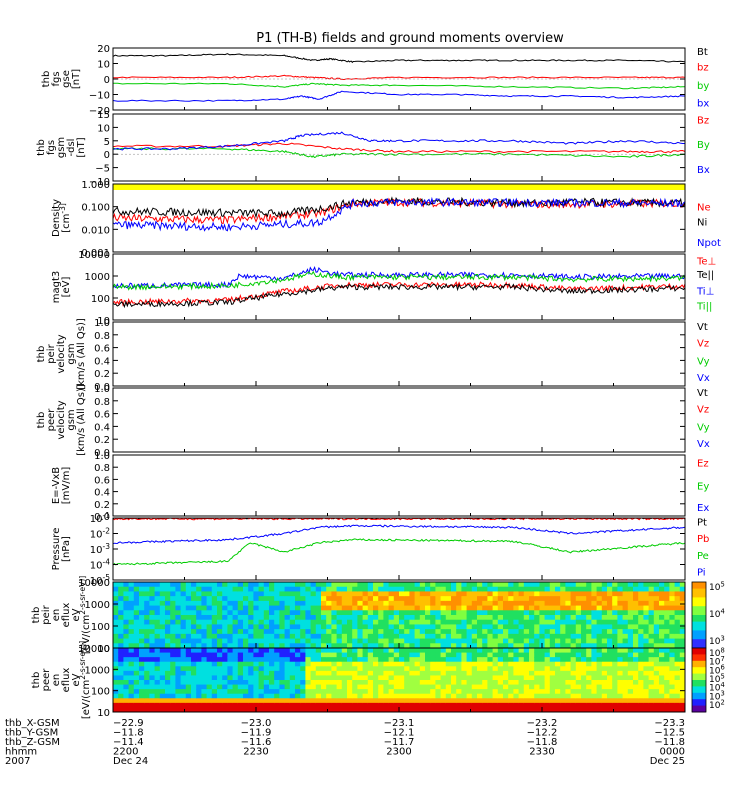 The image size is (750, 800). Describe the element at coordinates (256, 723) in the screenshot. I see `x-axis-value: −23.0` at that location.